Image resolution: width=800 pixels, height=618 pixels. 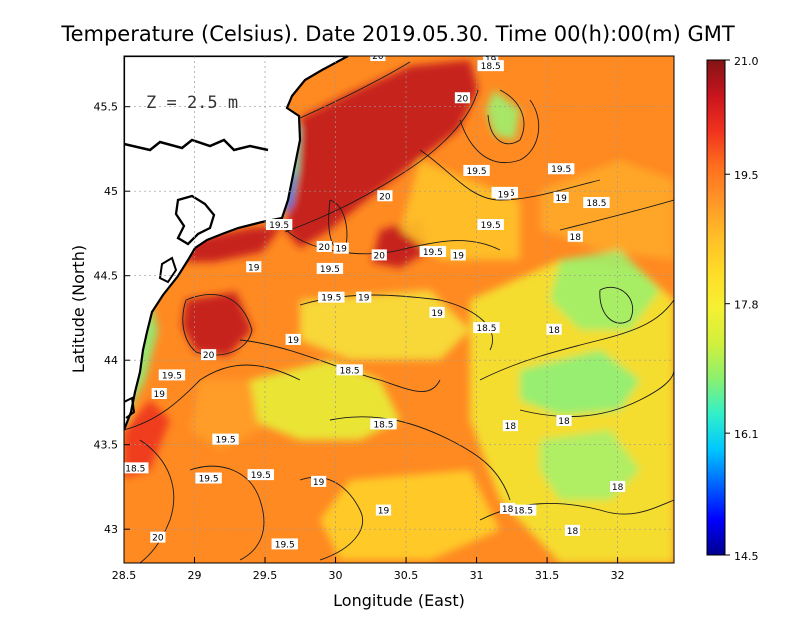 What do you see at coordinates (406, 575) in the screenshot?
I see `x-tick-label: 30.5` at bounding box center [406, 575].